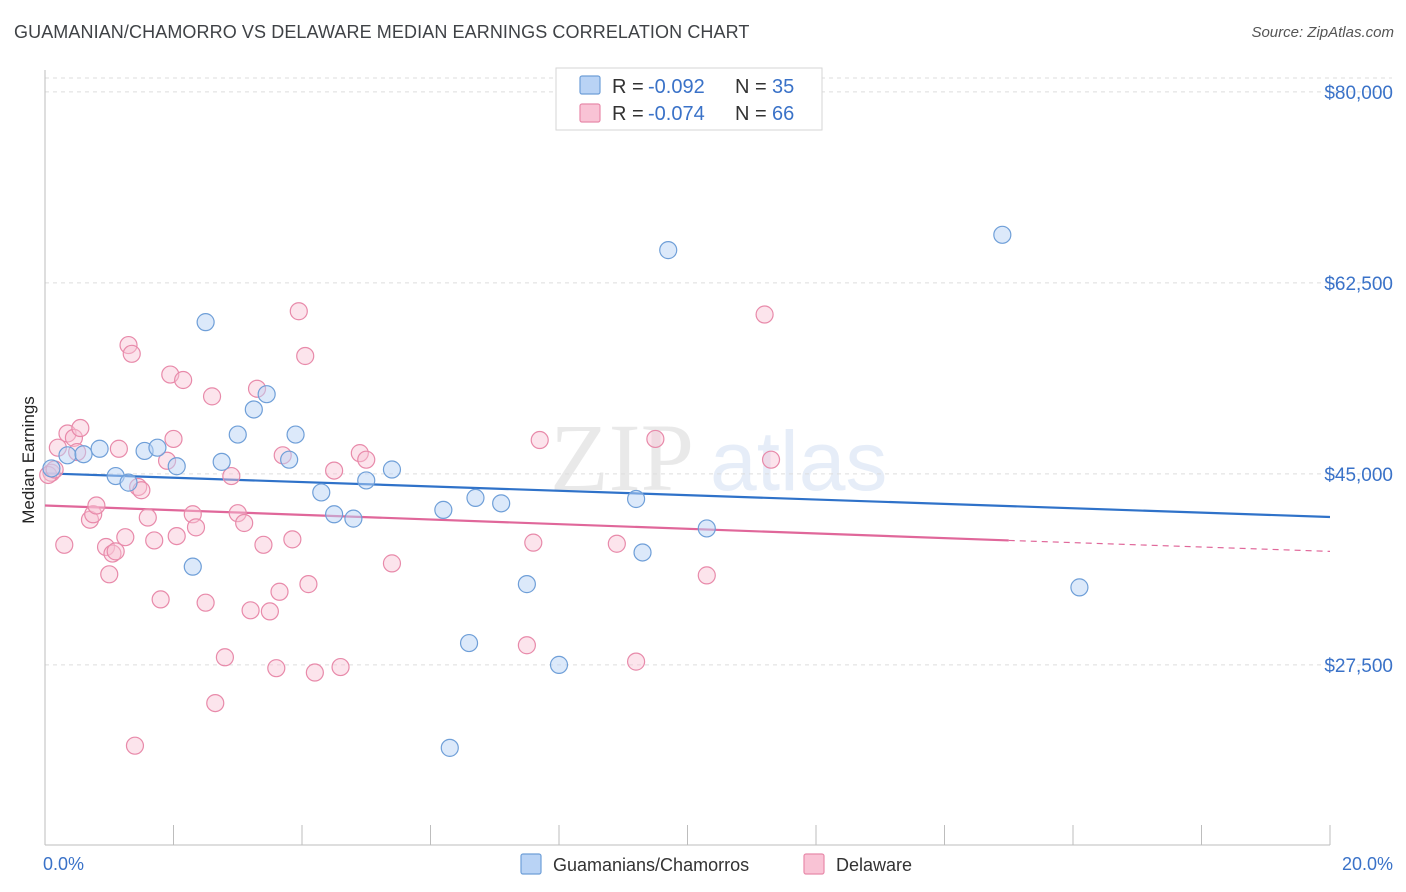 This screenshot has height=892, width=1406. I want to click on y-axis-label: Median Earnings, so click(28, 460).